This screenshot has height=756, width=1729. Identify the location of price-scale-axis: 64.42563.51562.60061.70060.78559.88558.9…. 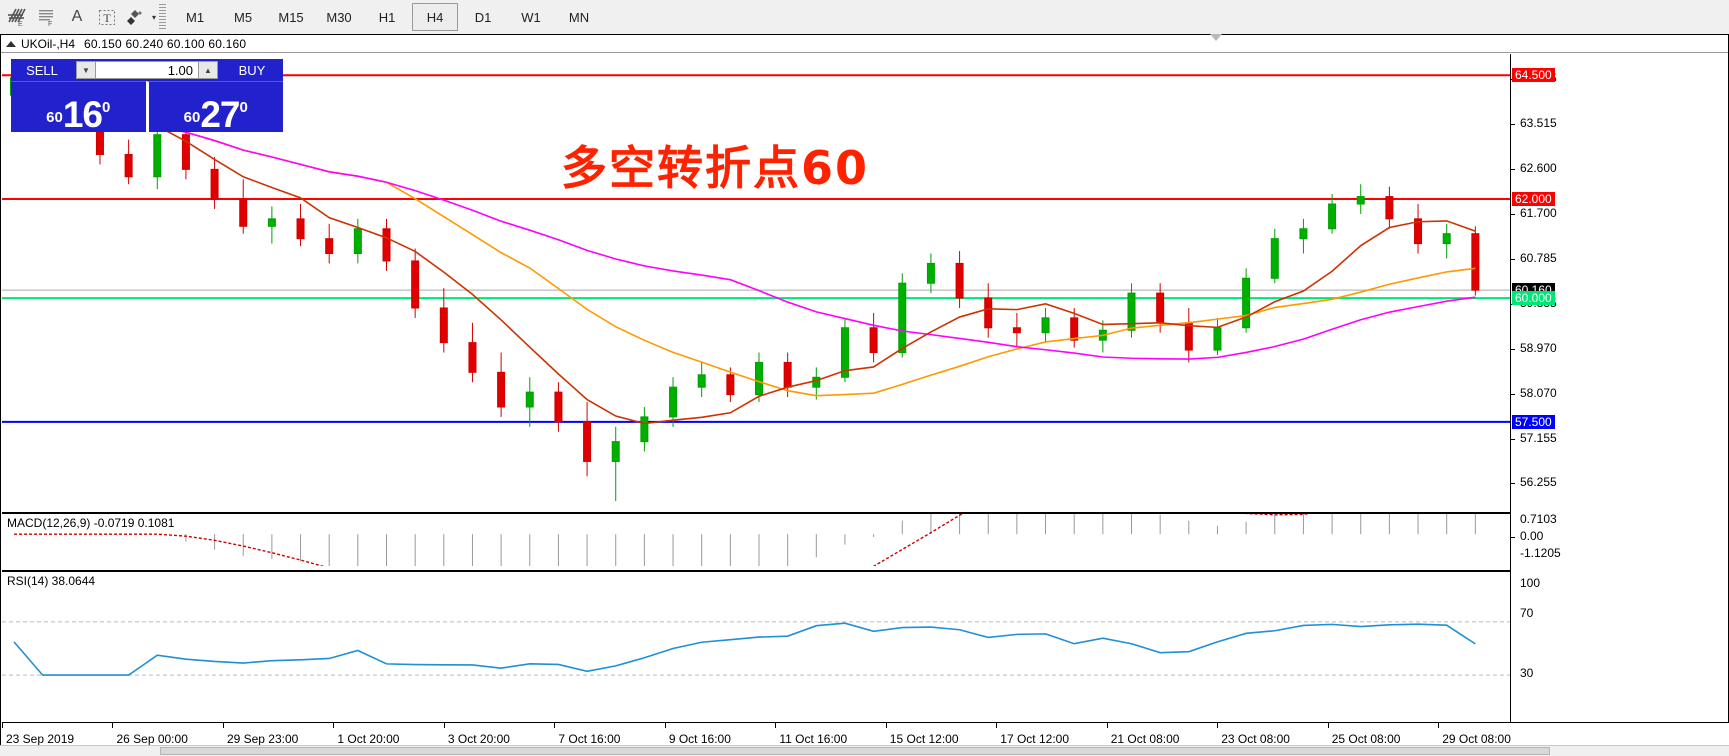
(1619, 388).